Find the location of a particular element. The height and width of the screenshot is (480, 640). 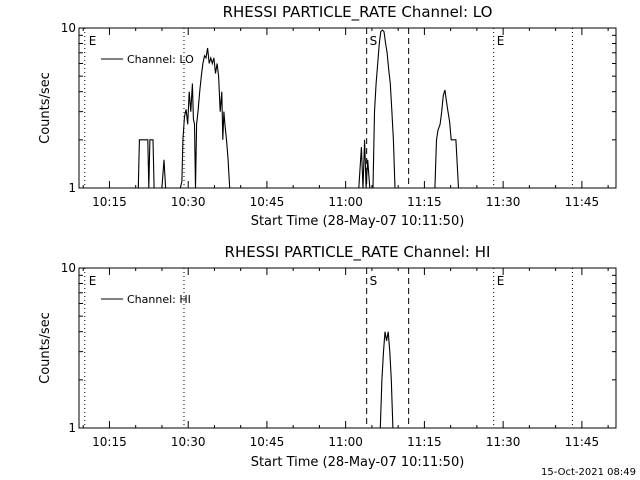

chart-title: RHESSI PARTICLE_RATE Channel: LO is located at coordinates (358, 12).